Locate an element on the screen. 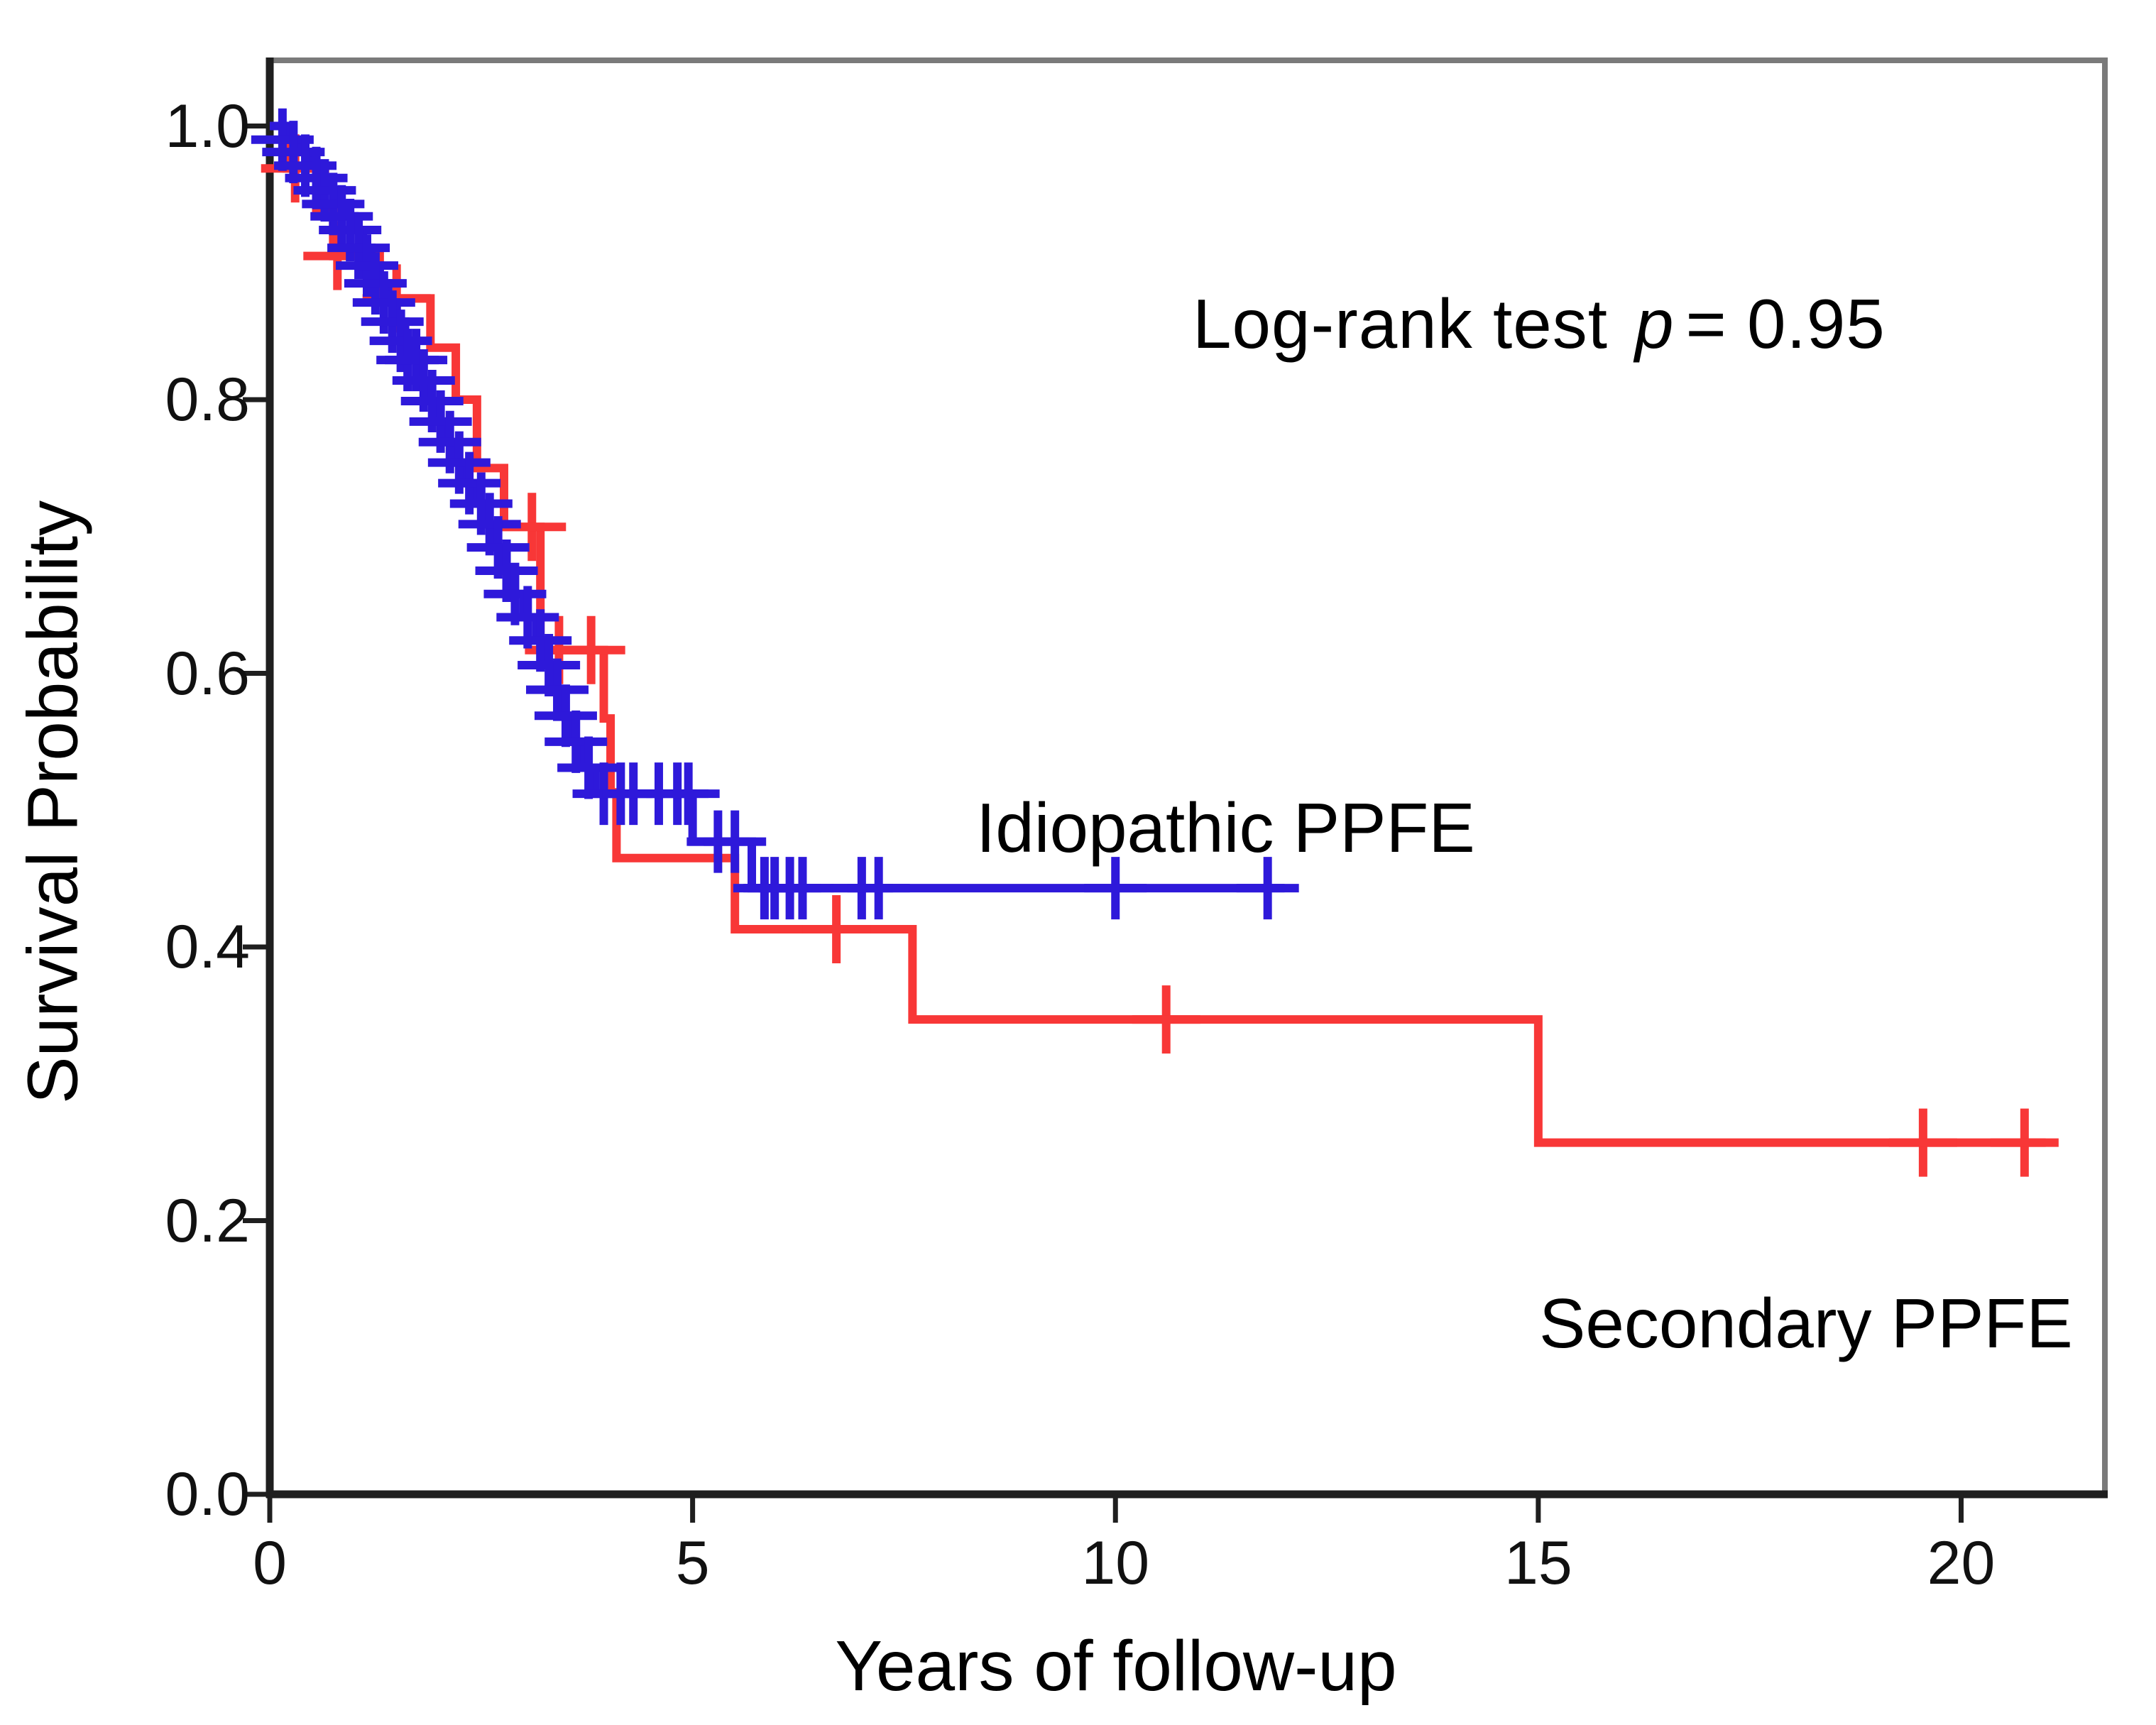 The image size is (2156, 1725). y-axis-title: Survival Probability is located at coordinates (53, 803).